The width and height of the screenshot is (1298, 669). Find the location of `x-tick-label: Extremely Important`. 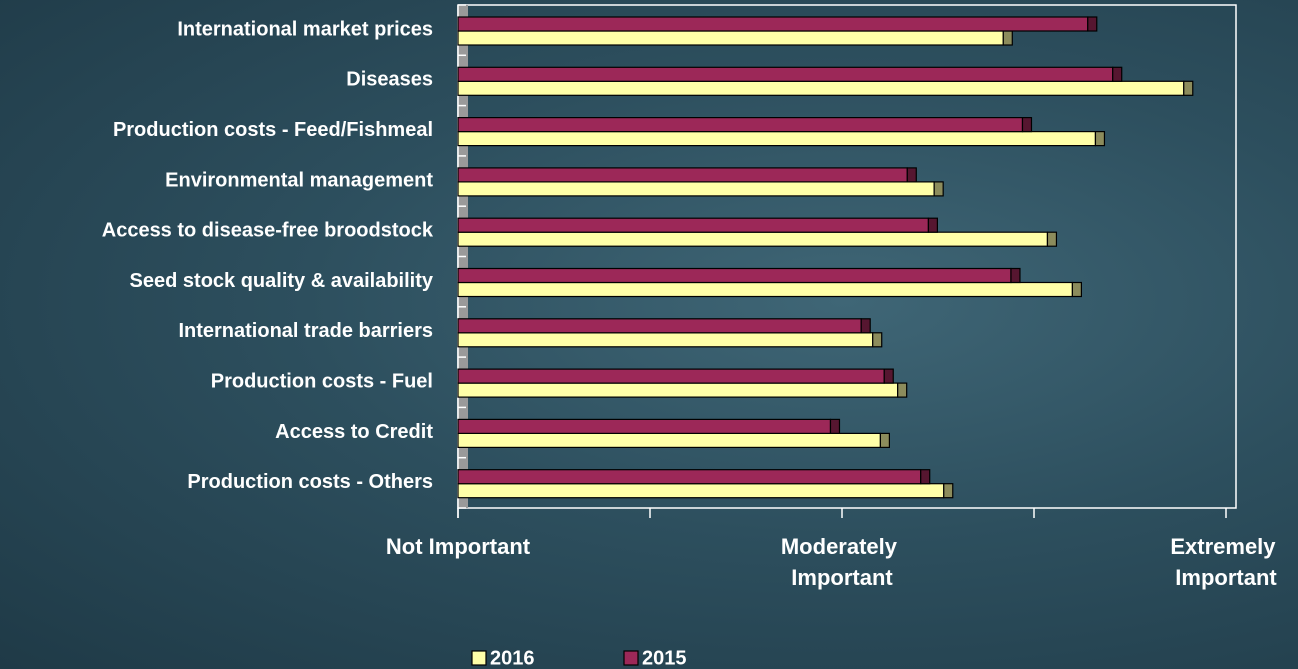

x-tick-label: Extremely Important is located at coordinates (1225, 562).